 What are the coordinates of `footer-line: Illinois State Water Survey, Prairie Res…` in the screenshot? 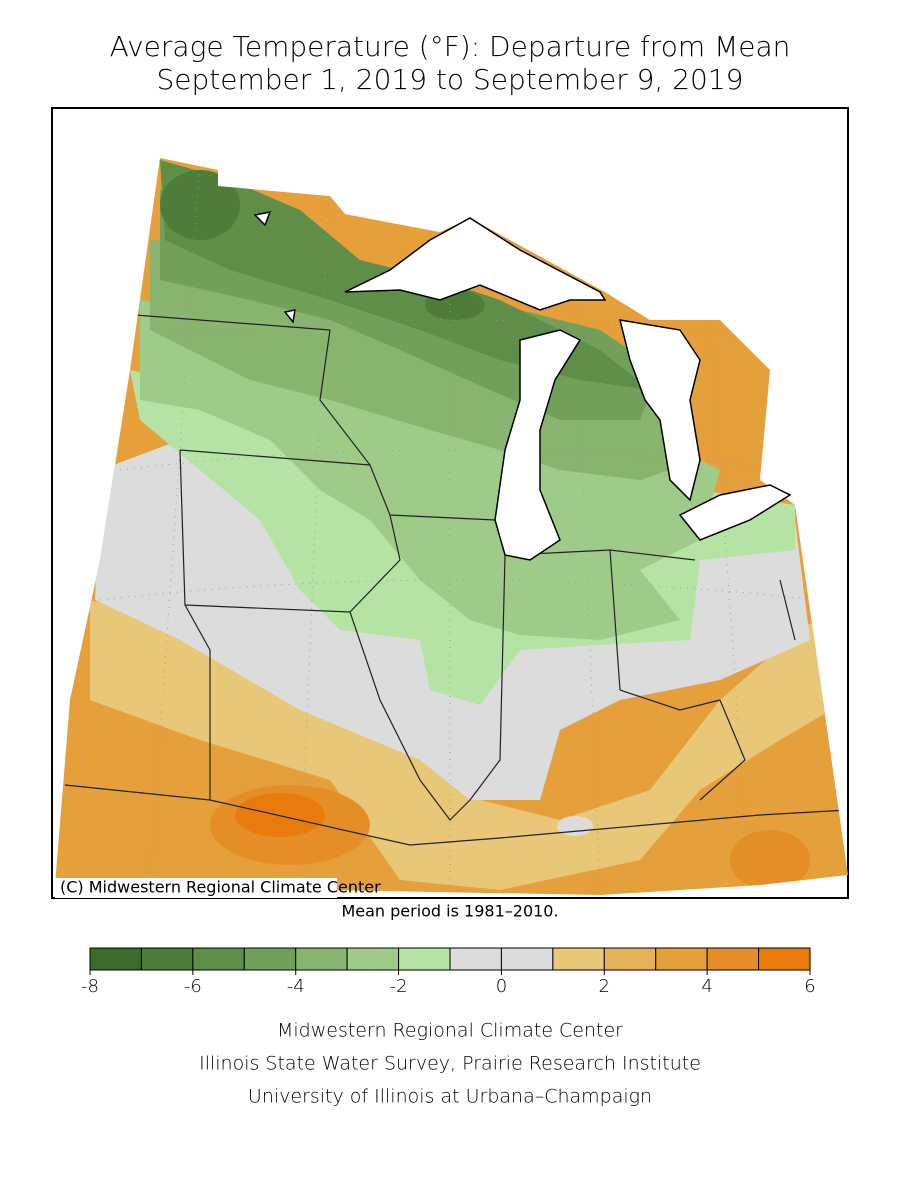 It's located at (450, 1064).